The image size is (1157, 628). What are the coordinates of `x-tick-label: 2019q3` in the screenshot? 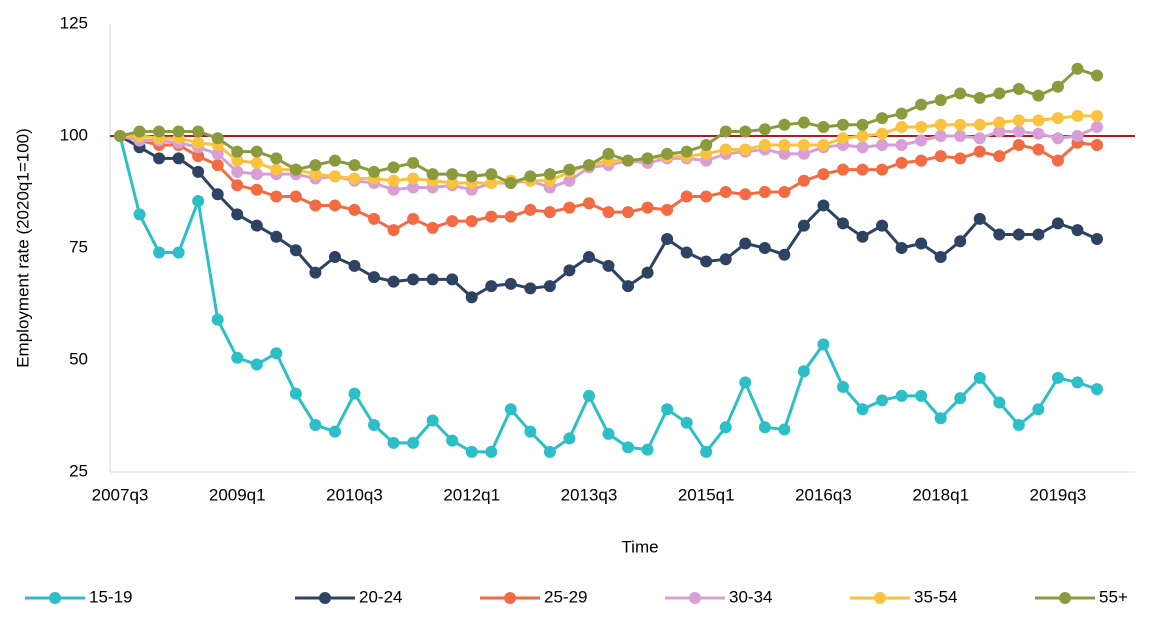 It's located at (1058, 494).